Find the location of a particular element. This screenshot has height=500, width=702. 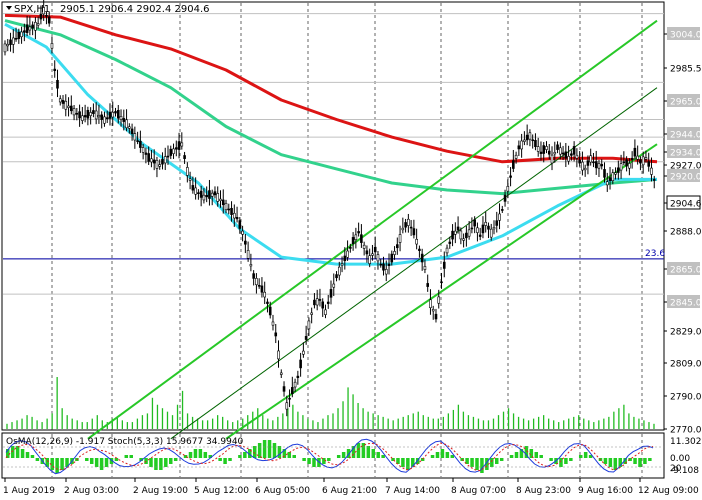

price-label: 3004.0 is located at coordinates (686, 36).